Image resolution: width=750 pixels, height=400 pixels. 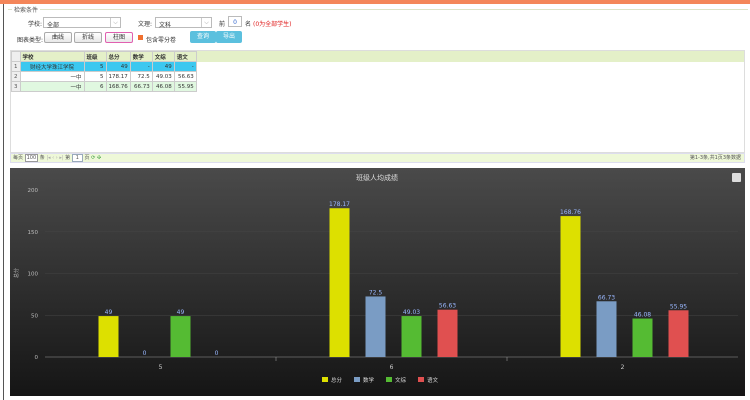 I want to click on table-row: 3 一中 6 168.76 66.73 46.08 55.95, so click(x=104, y=86).